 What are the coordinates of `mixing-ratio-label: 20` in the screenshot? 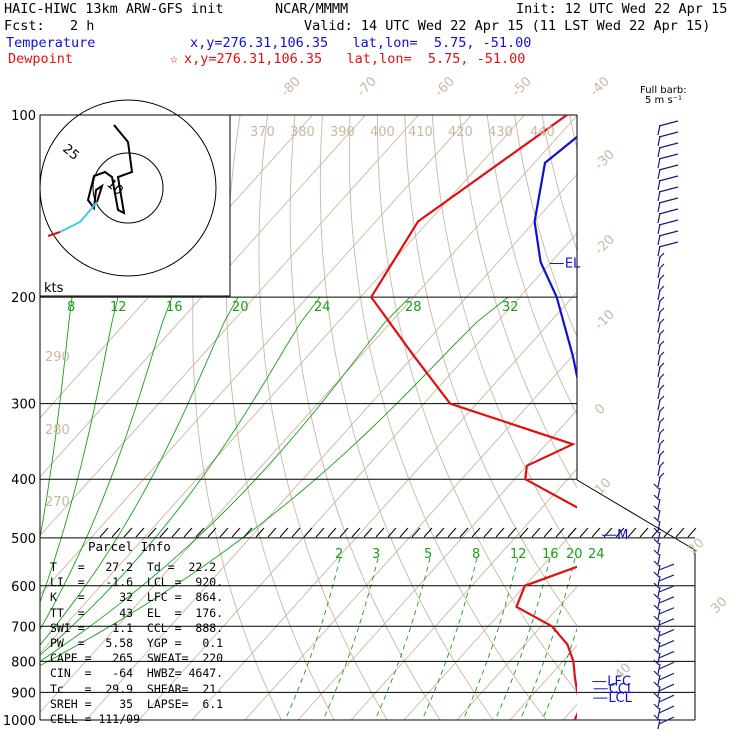 It's located at (574, 554).